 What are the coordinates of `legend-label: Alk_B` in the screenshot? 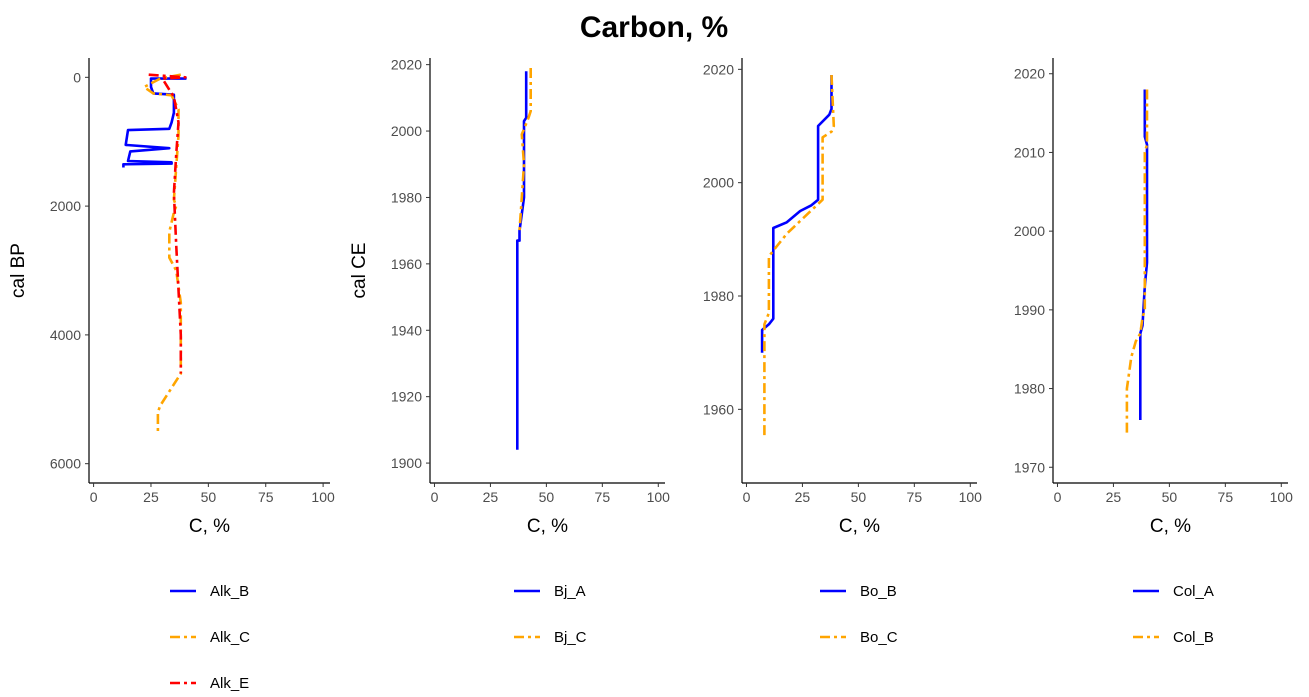 It's located at (229, 591).